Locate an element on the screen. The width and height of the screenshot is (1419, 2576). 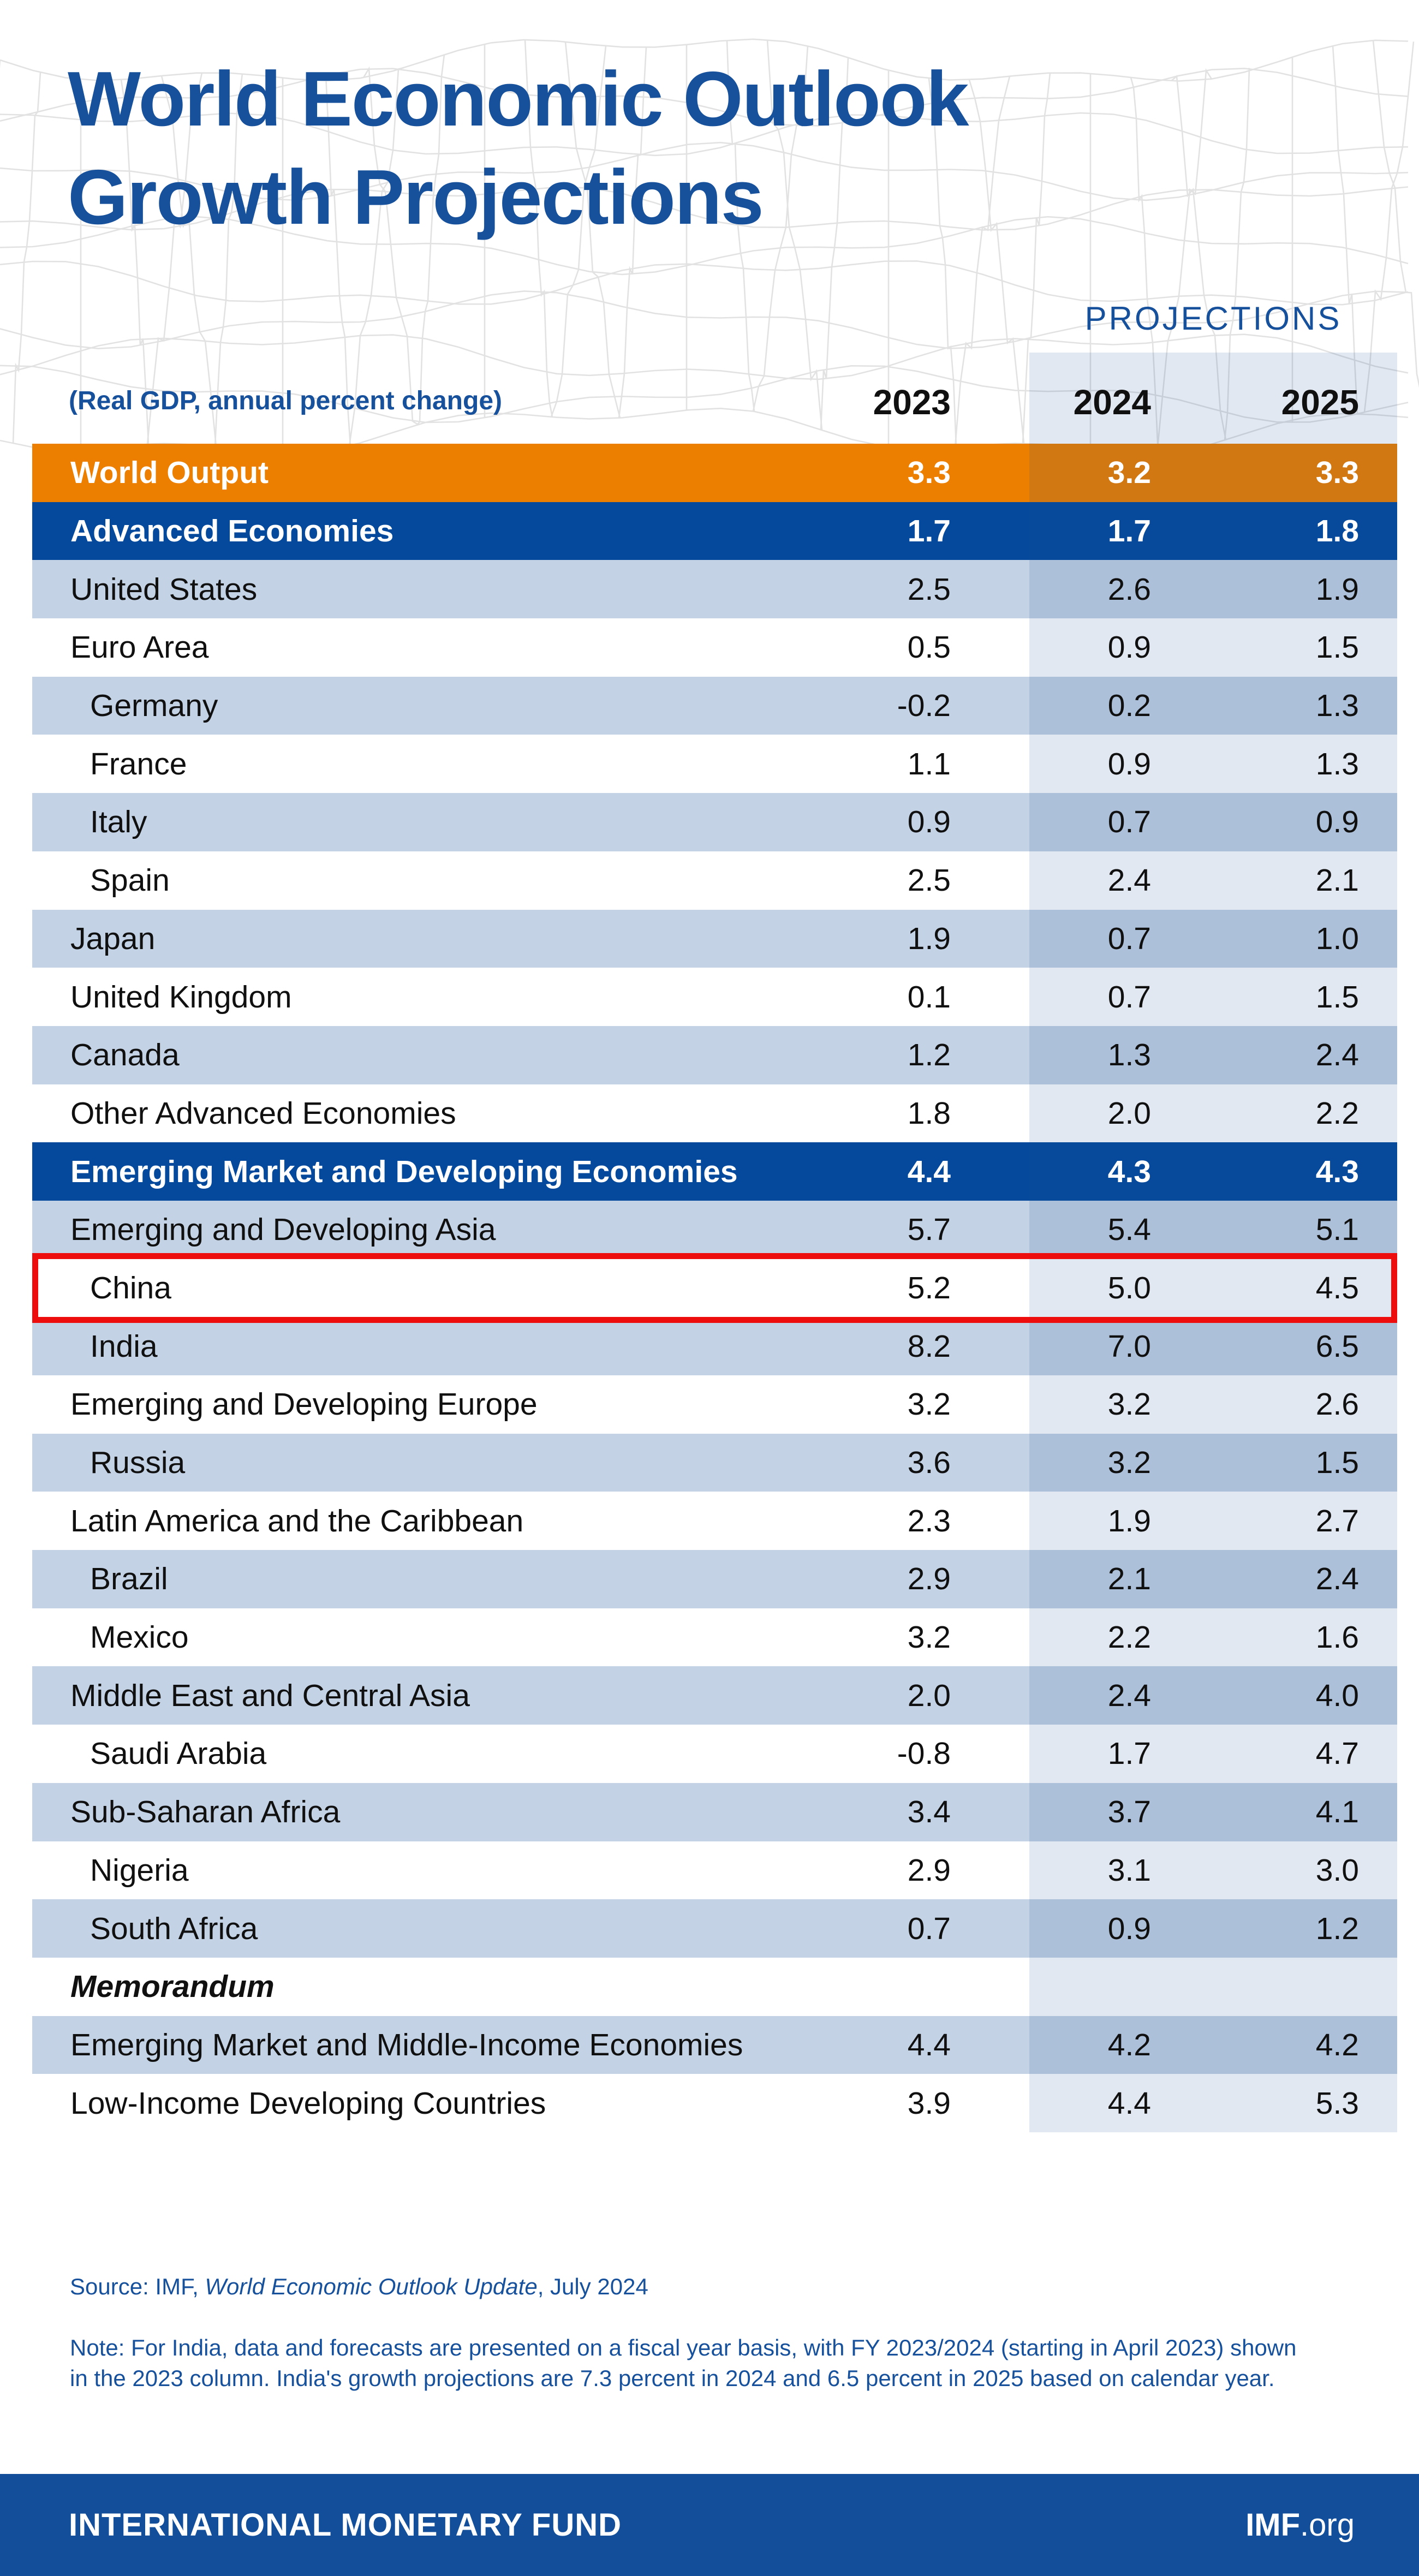
row-value-2025: 4.2 is located at coordinates (1337, 2044).